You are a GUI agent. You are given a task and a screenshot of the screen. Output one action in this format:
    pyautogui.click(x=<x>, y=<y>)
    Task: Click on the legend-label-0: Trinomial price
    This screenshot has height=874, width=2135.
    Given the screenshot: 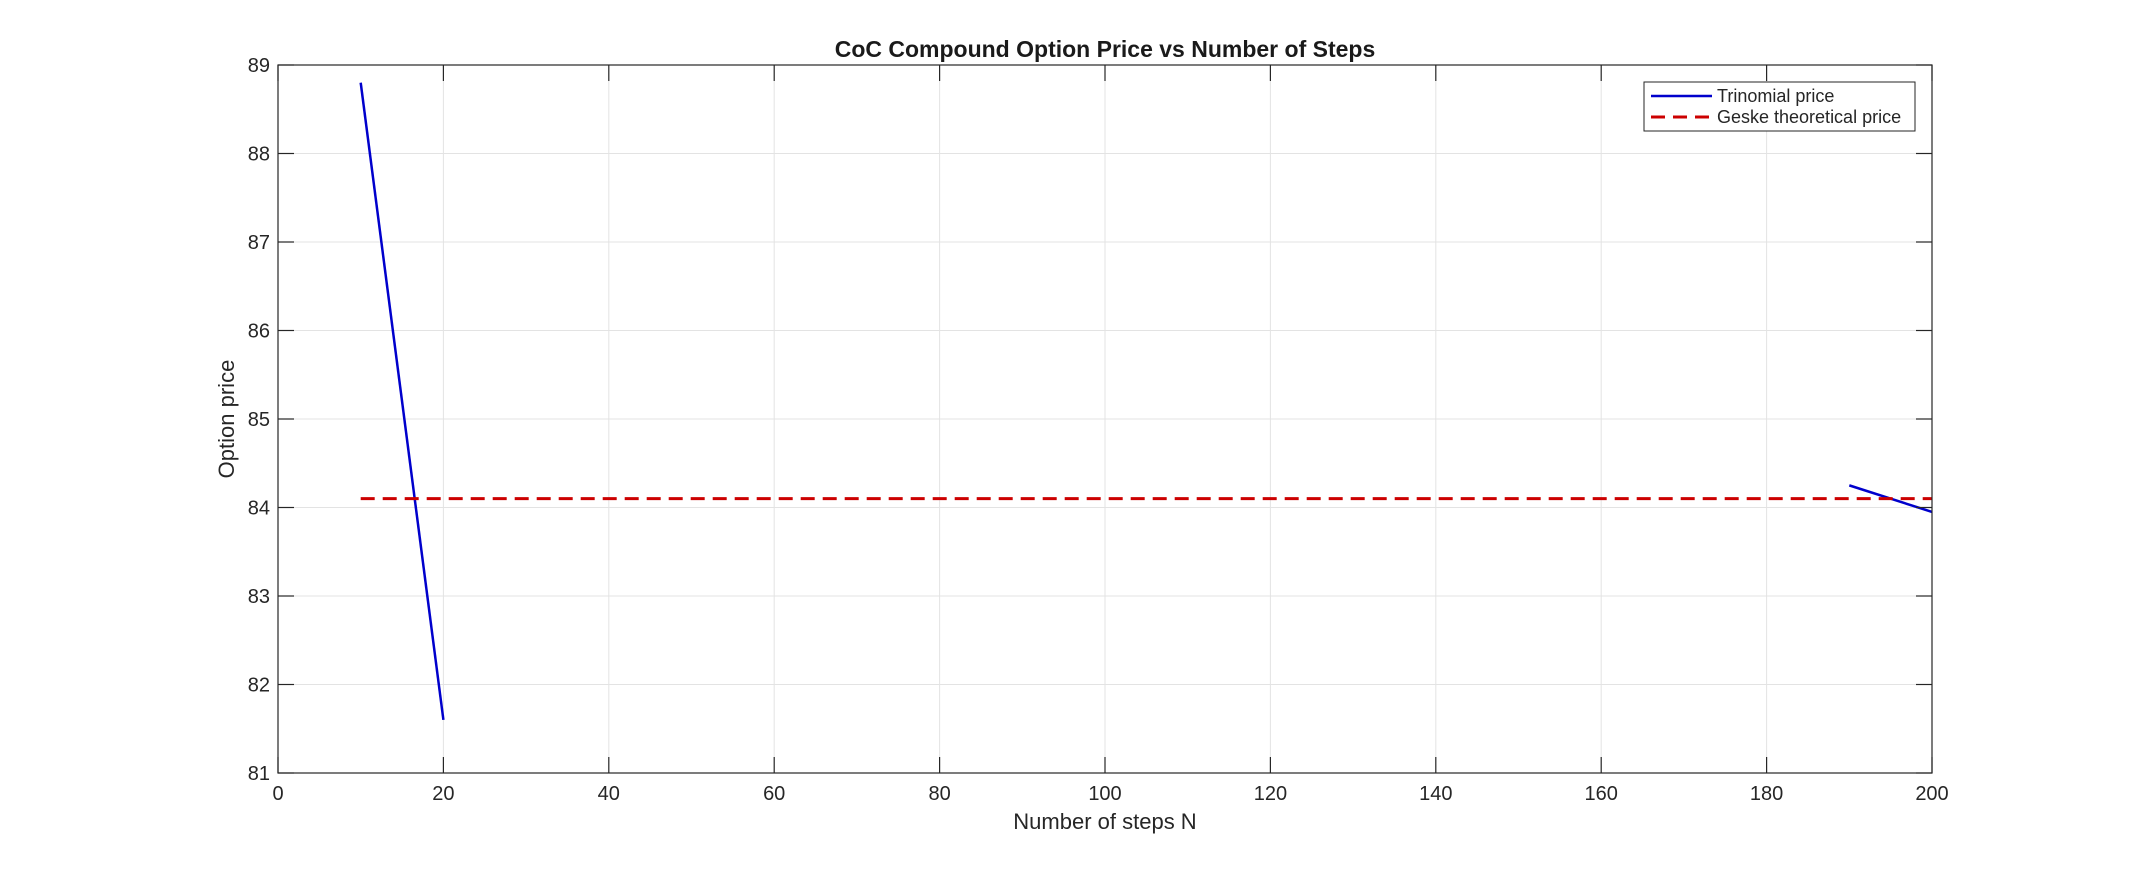 What is the action you would take?
    pyautogui.click(x=1775, y=96)
    